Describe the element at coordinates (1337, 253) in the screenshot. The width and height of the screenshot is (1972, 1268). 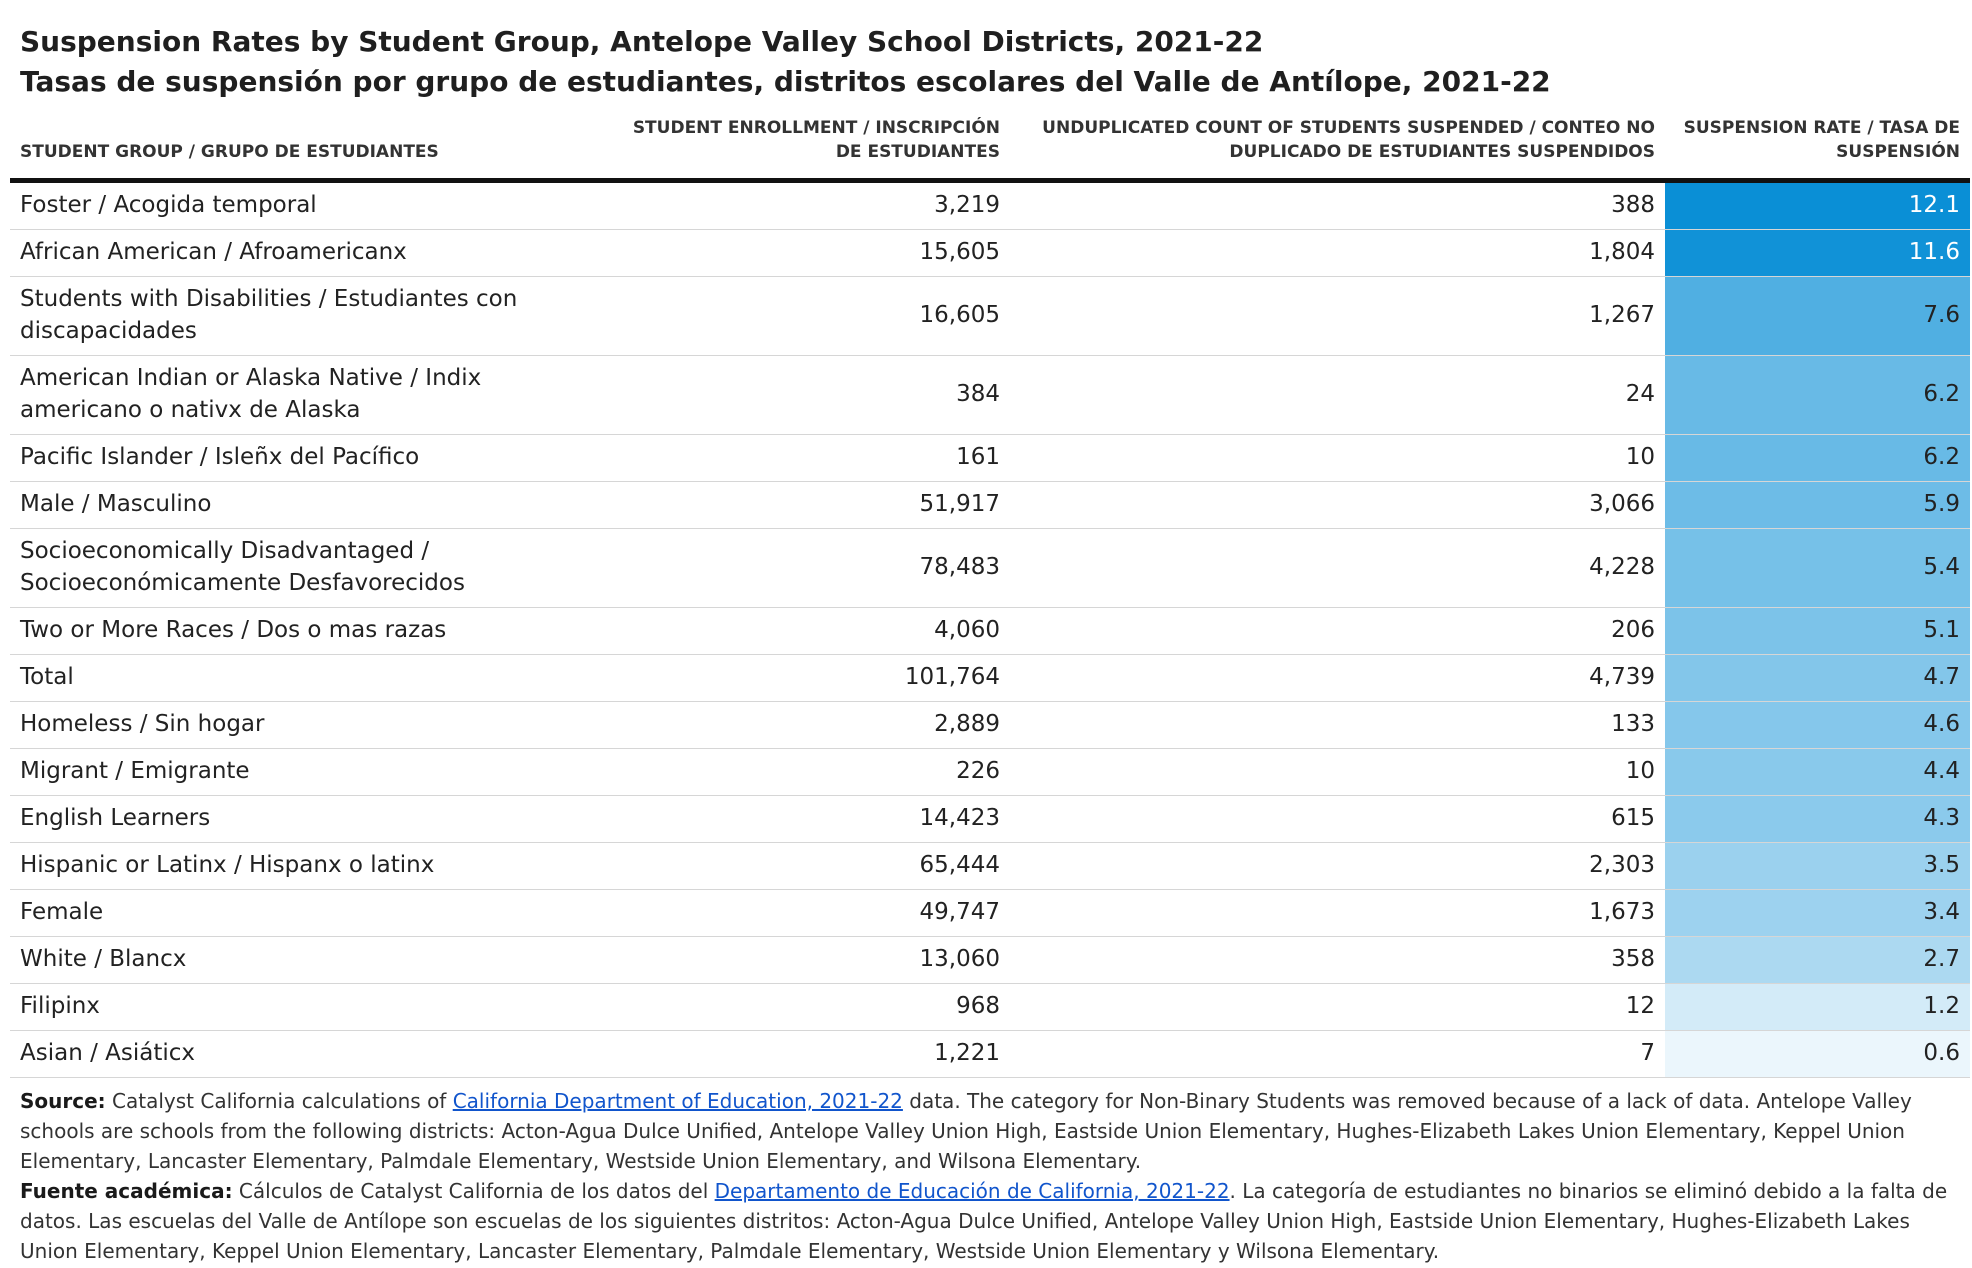
I see `cell-suspended: 1,804` at that location.